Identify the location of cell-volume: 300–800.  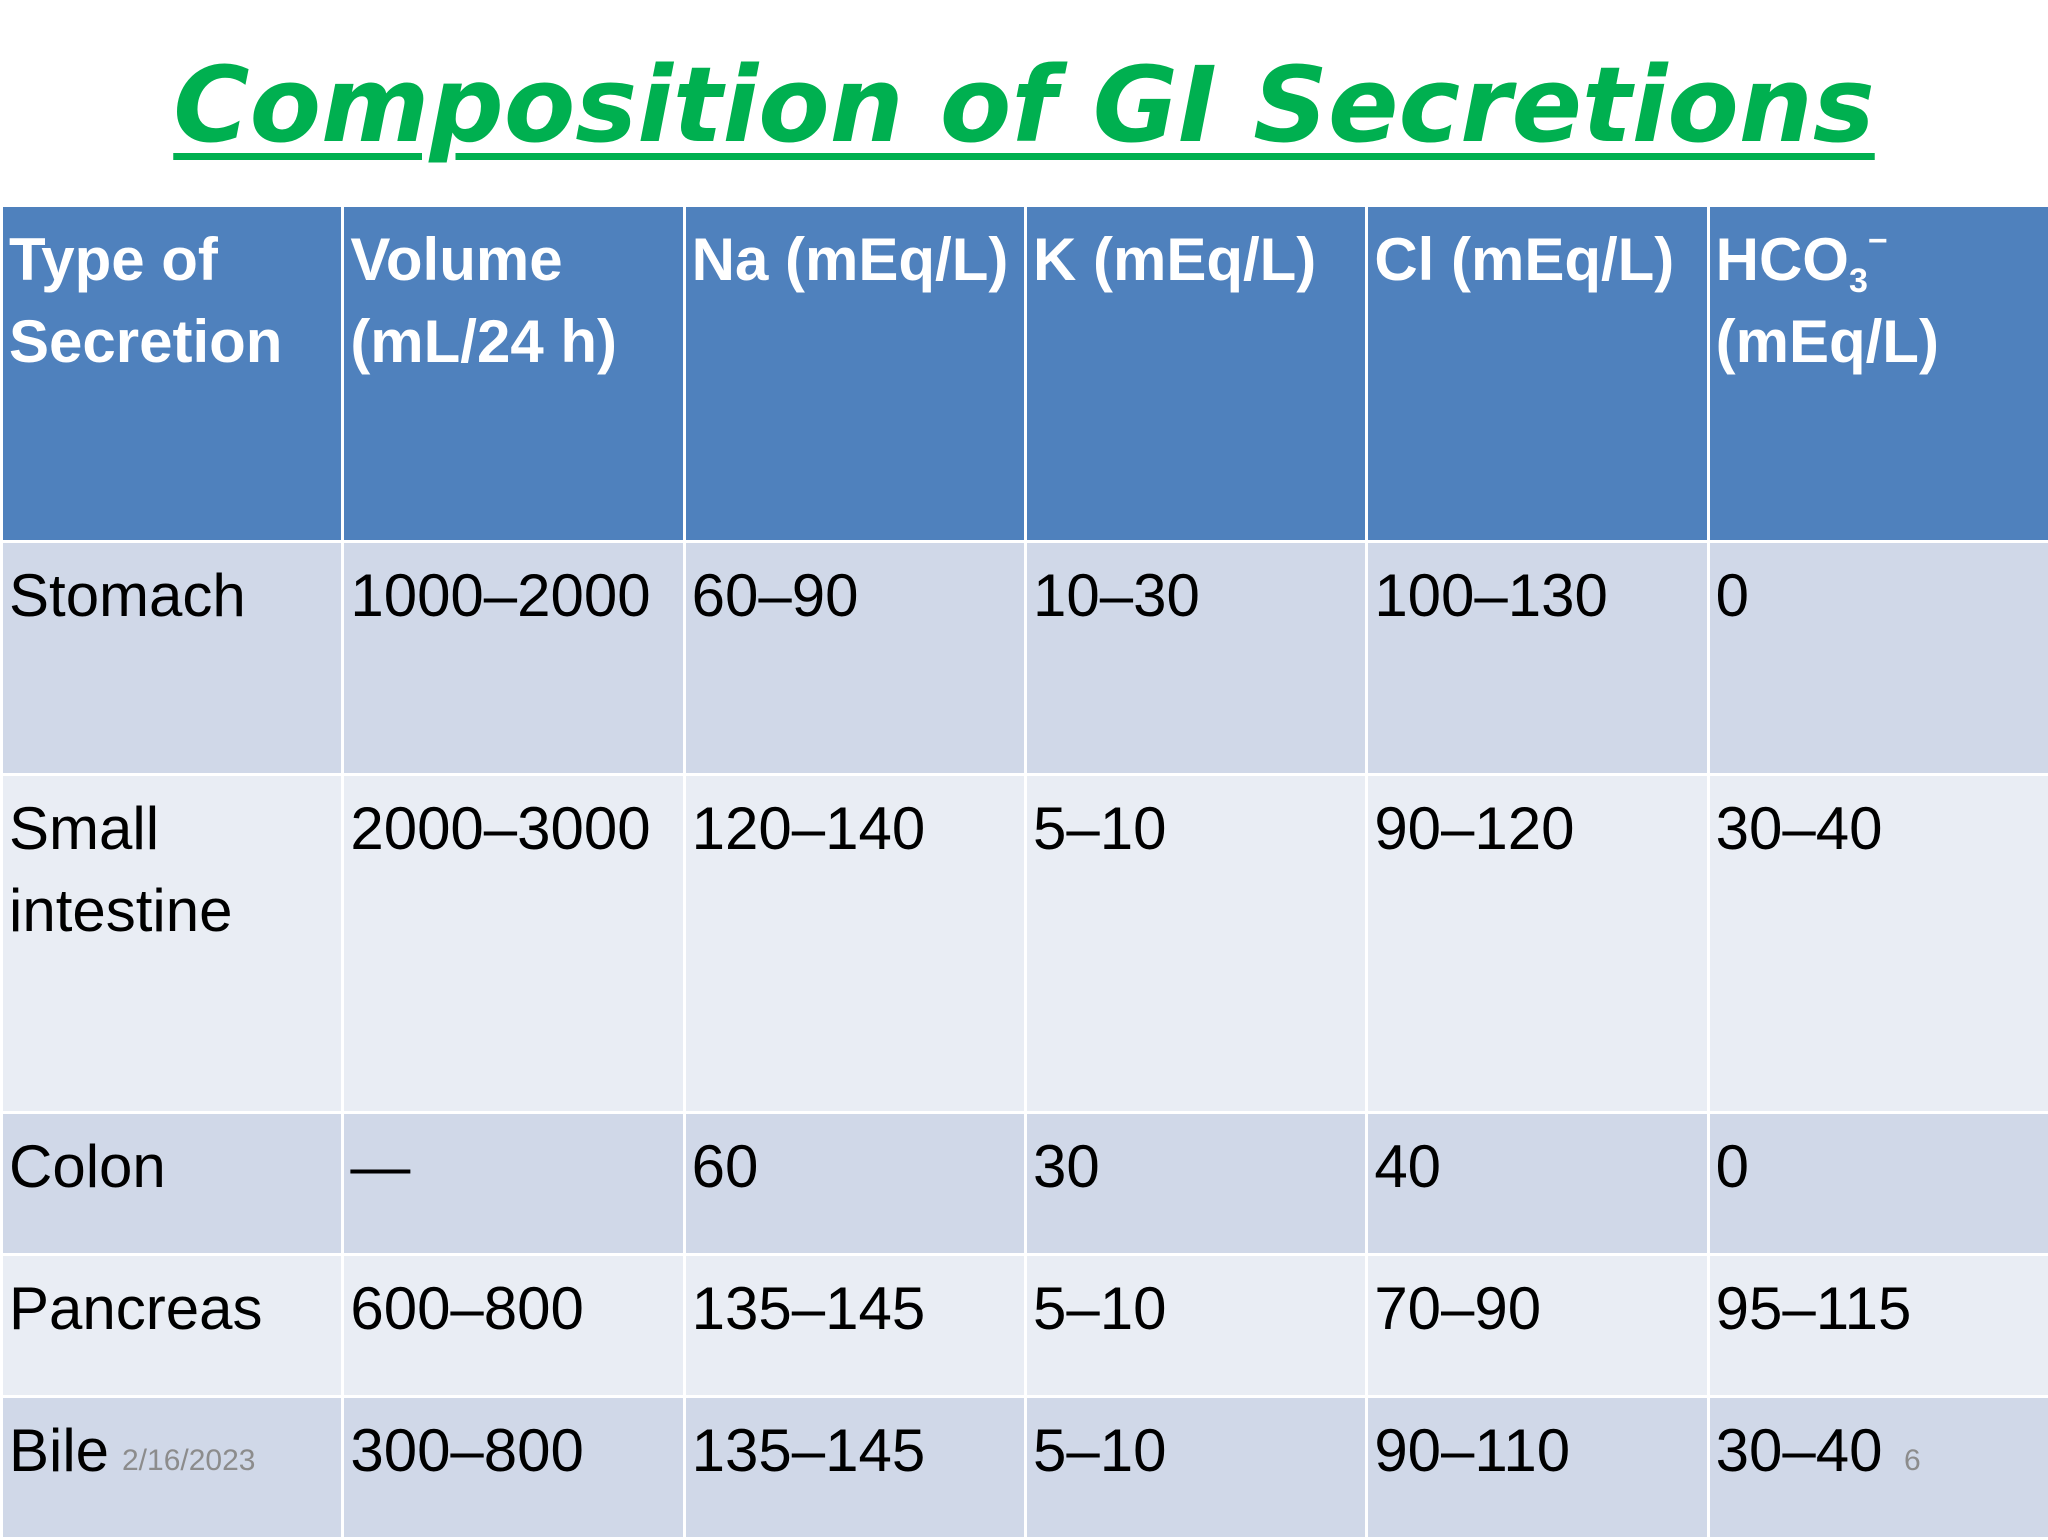
(513, 1468).